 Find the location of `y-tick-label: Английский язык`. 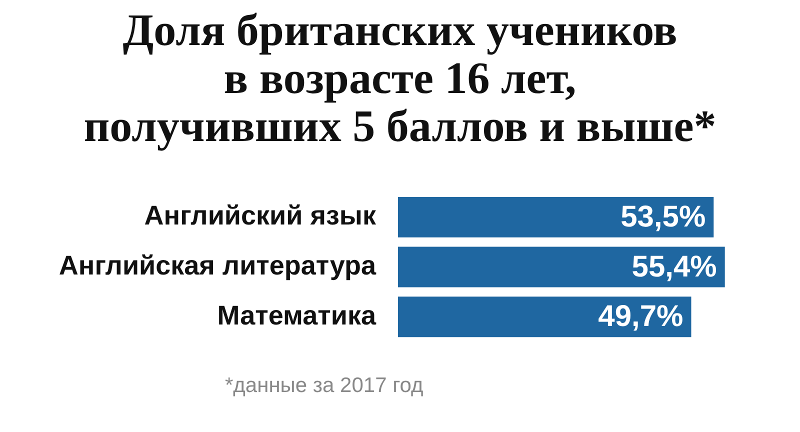

y-tick-label: Английский язык is located at coordinates (260, 215).